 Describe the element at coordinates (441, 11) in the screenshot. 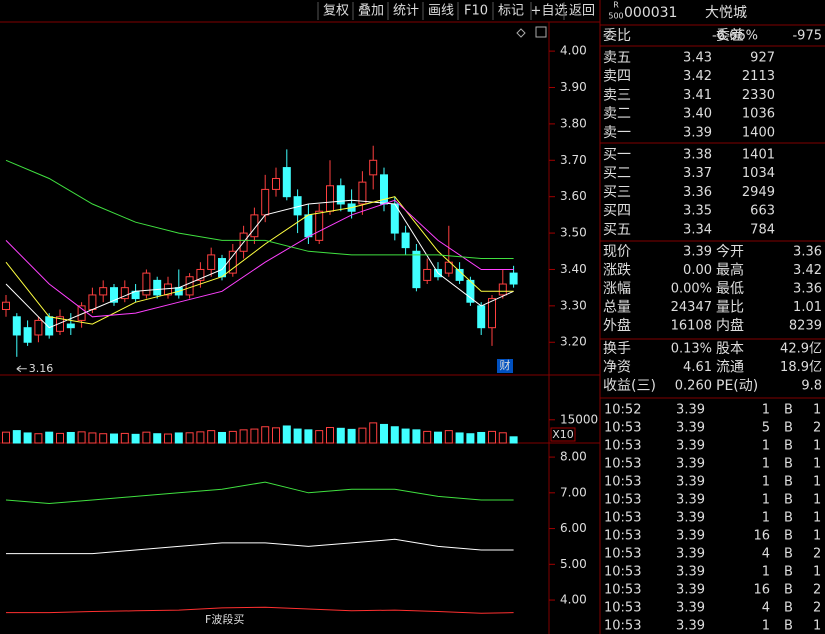

I see `toolbar-button: 画线` at that location.